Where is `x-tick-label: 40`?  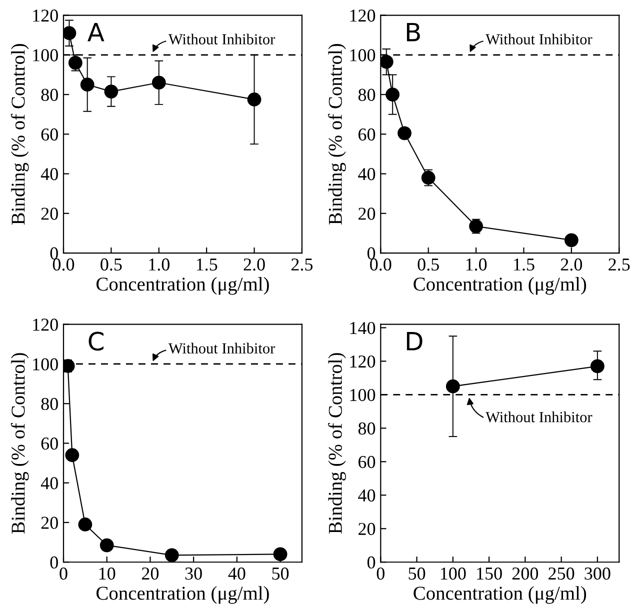 x-tick-label: 40 is located at coordinates (237, 574).